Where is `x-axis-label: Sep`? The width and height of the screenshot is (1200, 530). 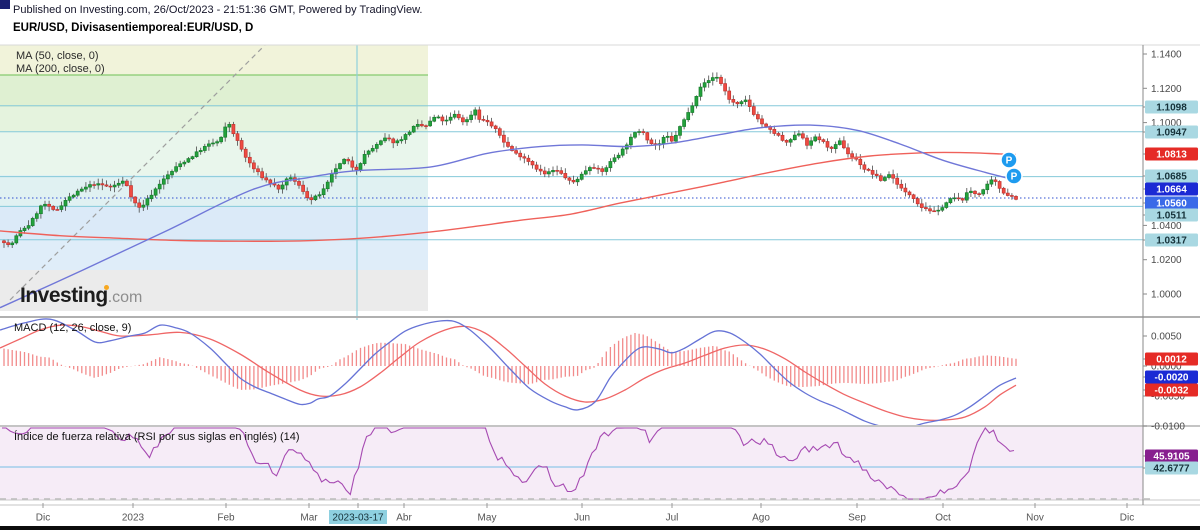
x-axis-label: Sep is located at coordinates (857, 518).